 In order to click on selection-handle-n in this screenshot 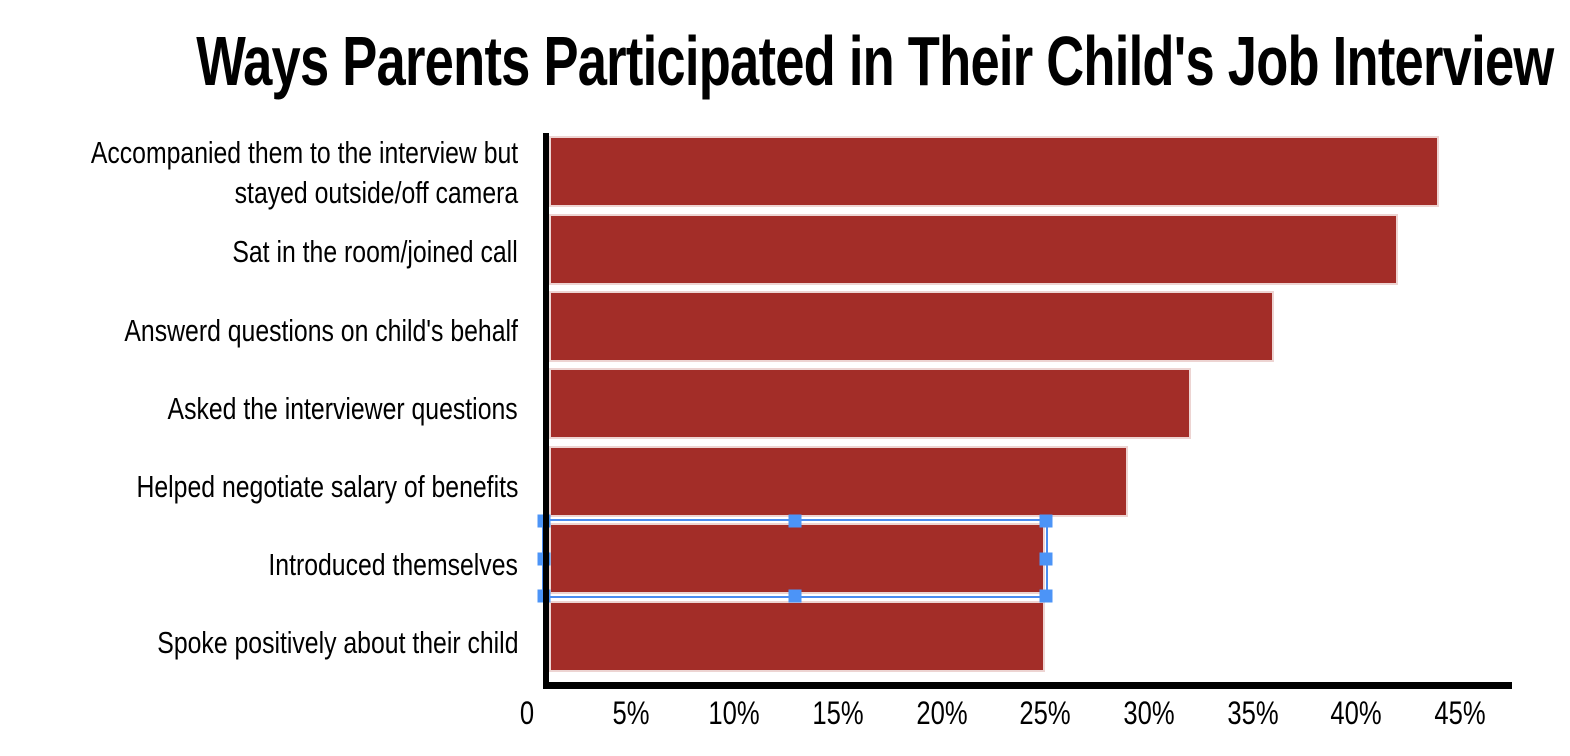, I will do `click(795, 521)`.